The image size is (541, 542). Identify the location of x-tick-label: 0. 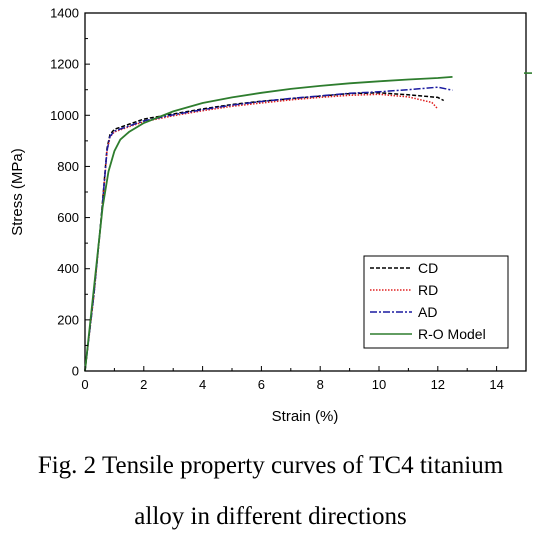
(84, 384).